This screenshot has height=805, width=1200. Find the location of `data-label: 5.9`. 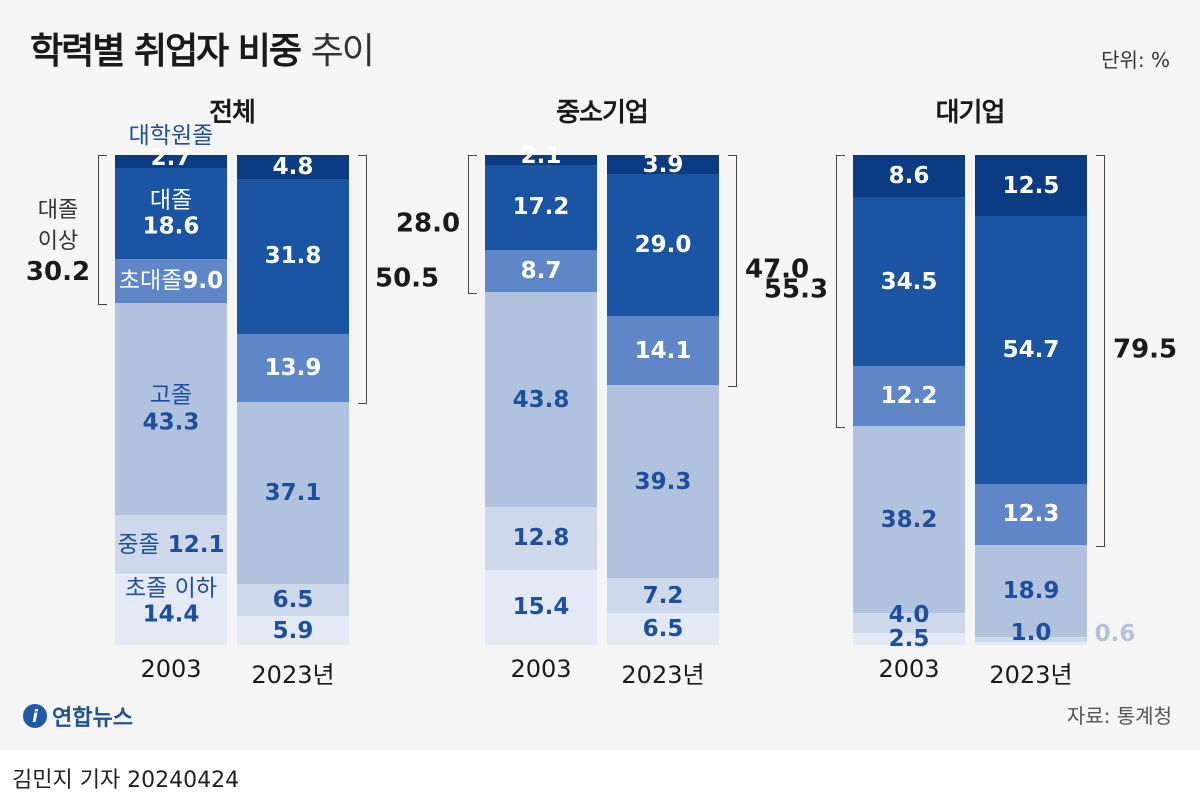

data-label: 5.9 is located at coordinates (293, 630).